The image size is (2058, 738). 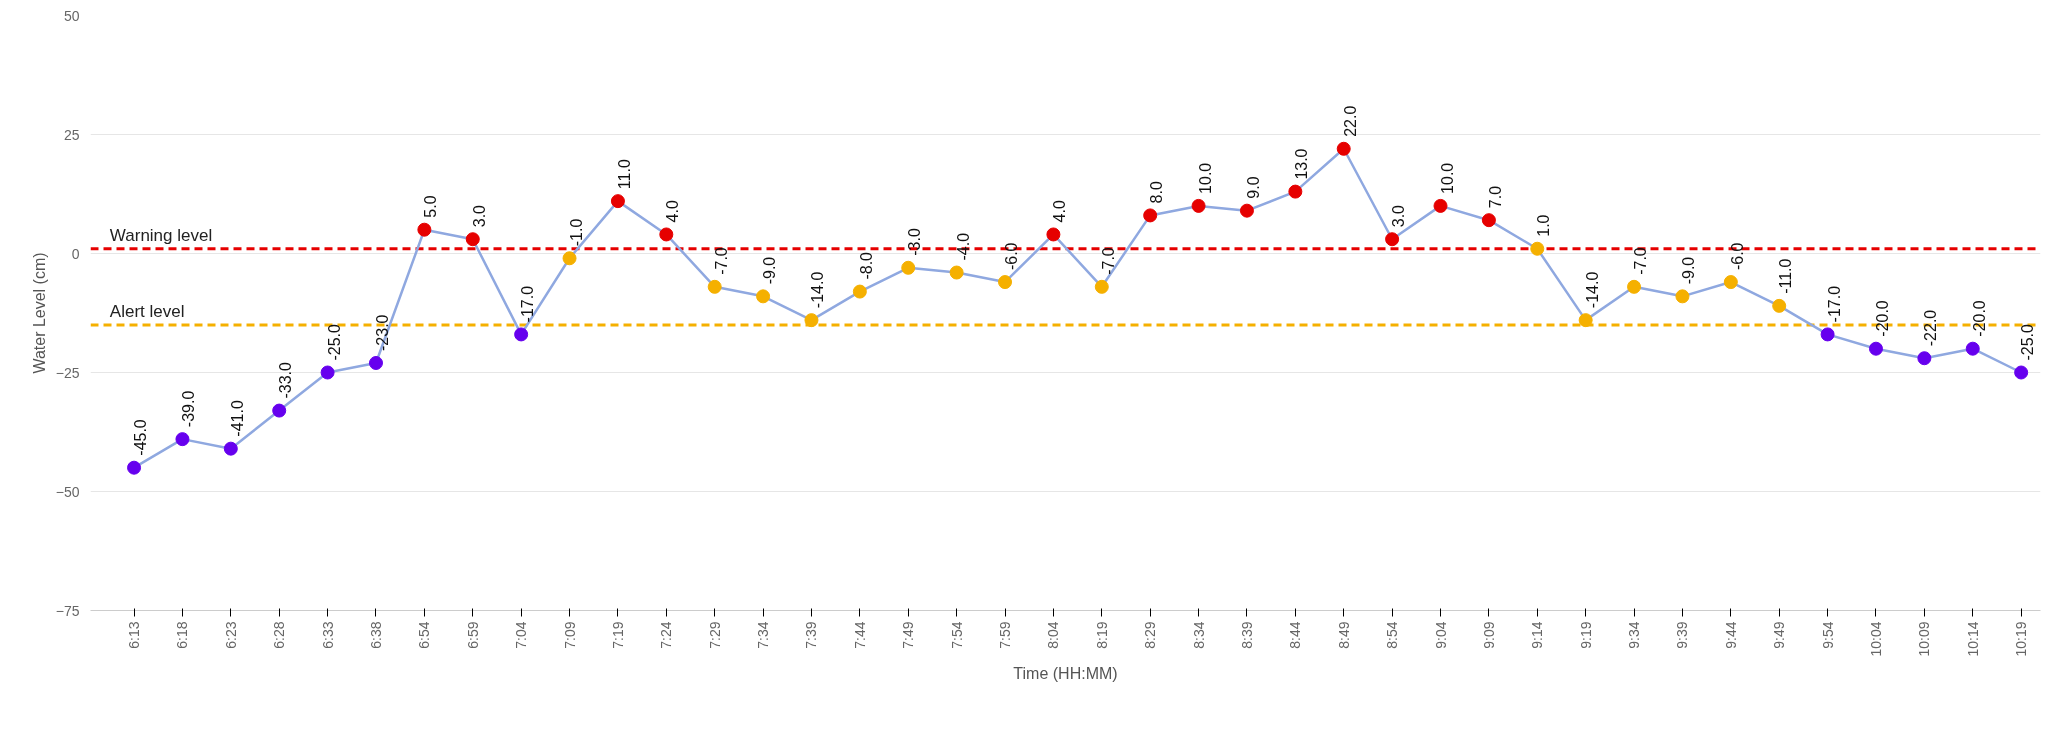 What do you see at coordinates (134, 635) in the screenshot?
I see `x-tick-label: 6:13` at bounding box center [134, 635].